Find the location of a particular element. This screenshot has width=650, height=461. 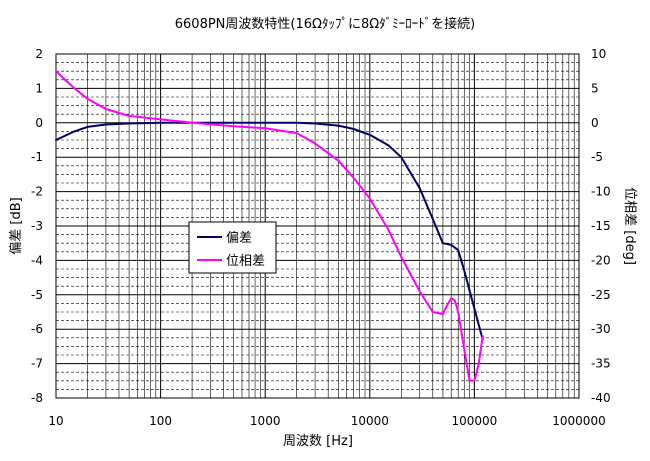

y-left-tick-label: -4 is located at coordinates (37, 260).